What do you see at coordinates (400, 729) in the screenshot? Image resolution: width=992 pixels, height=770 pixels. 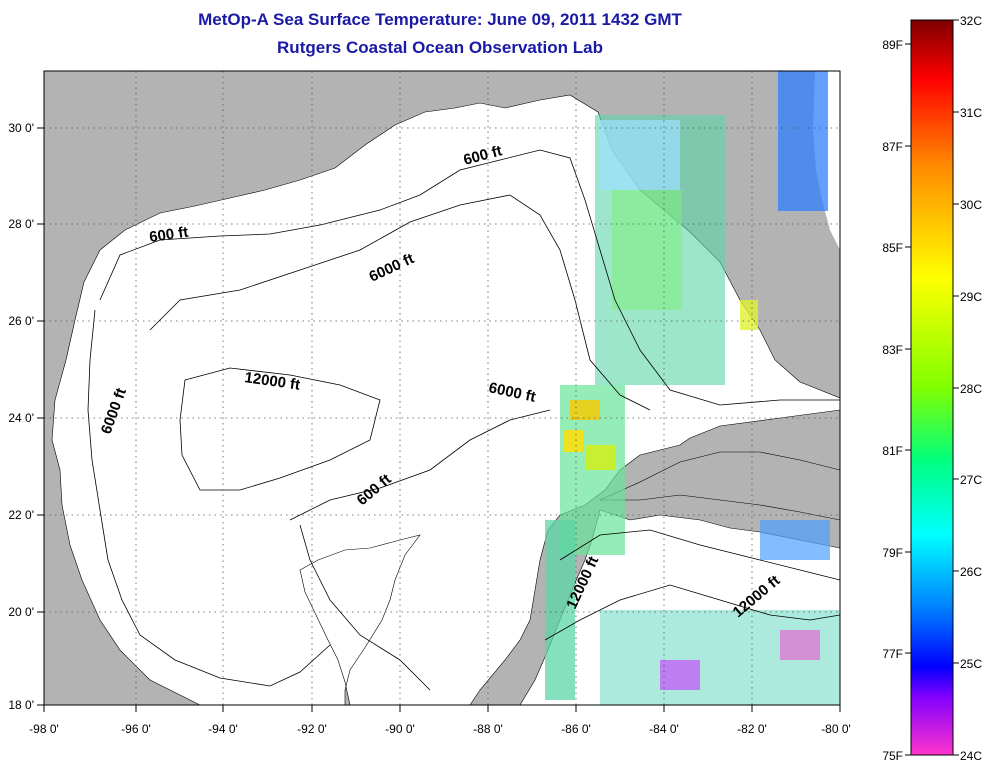 I see `lon-tick-label: -90 0'` at bounding box center [400, 729].